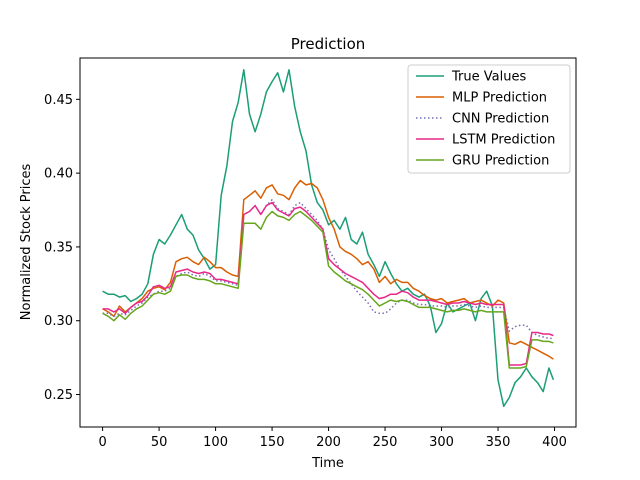  Describe the element at coordinates (58, 247) in the screenshot. I see `y-tick-label: 0.35` at that location.